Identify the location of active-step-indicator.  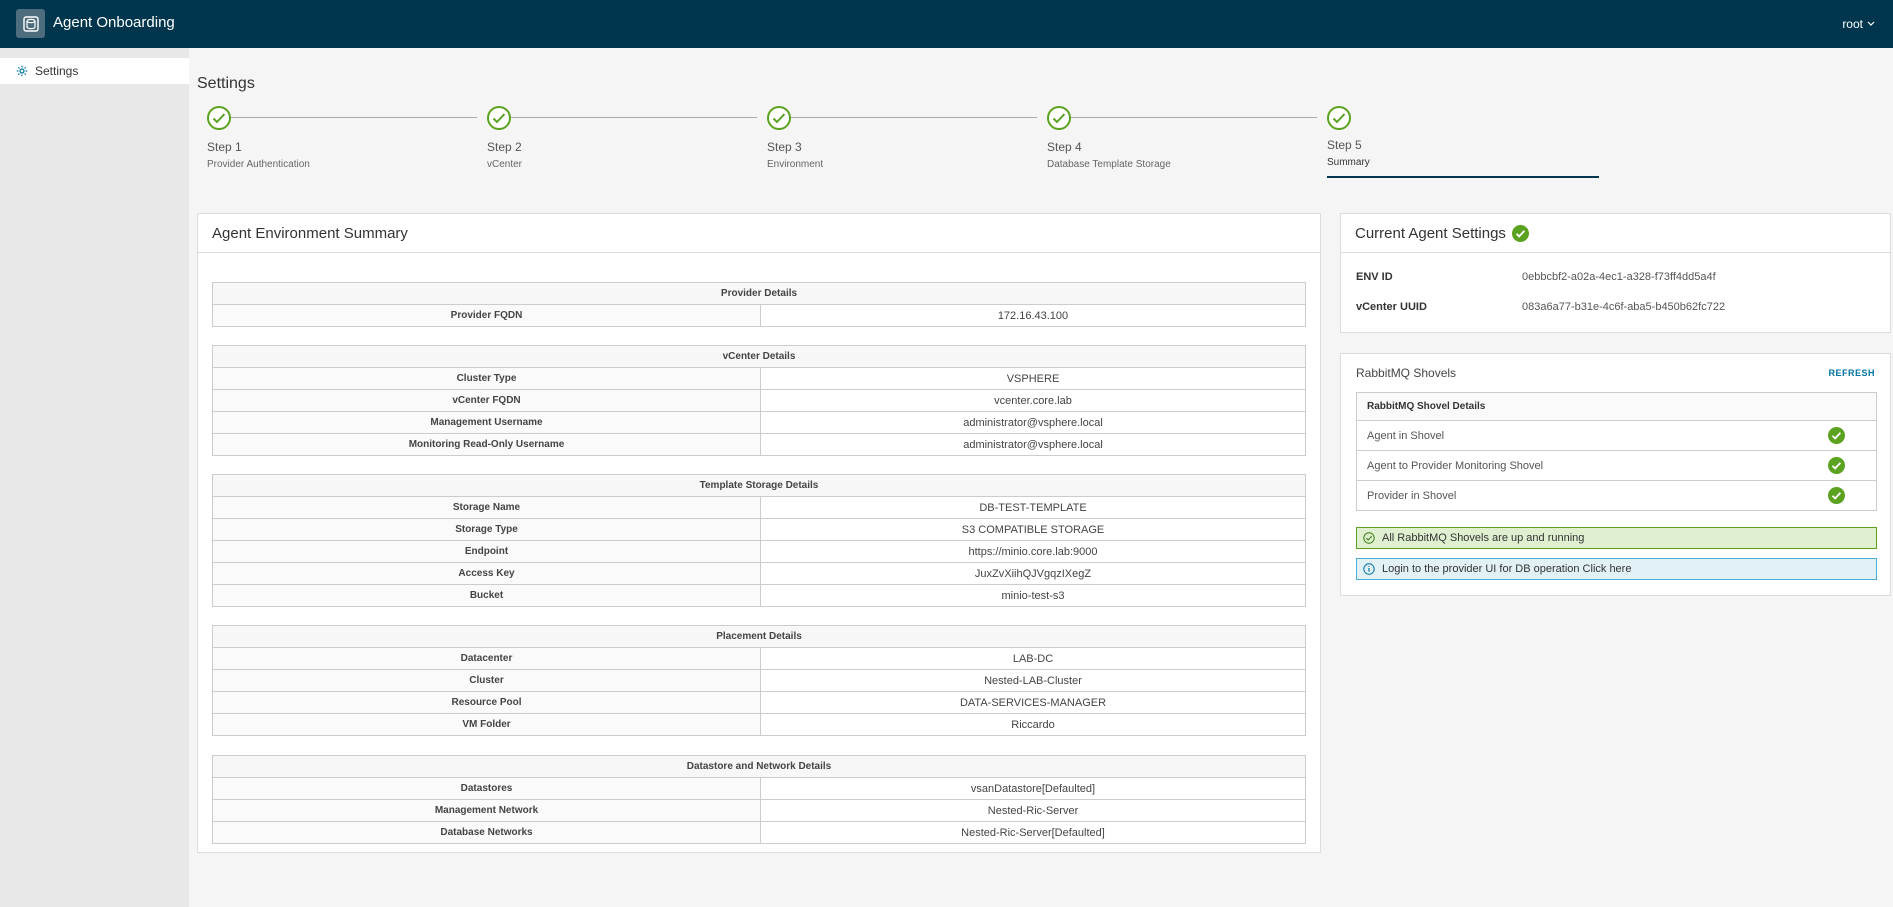
(1463, 177).